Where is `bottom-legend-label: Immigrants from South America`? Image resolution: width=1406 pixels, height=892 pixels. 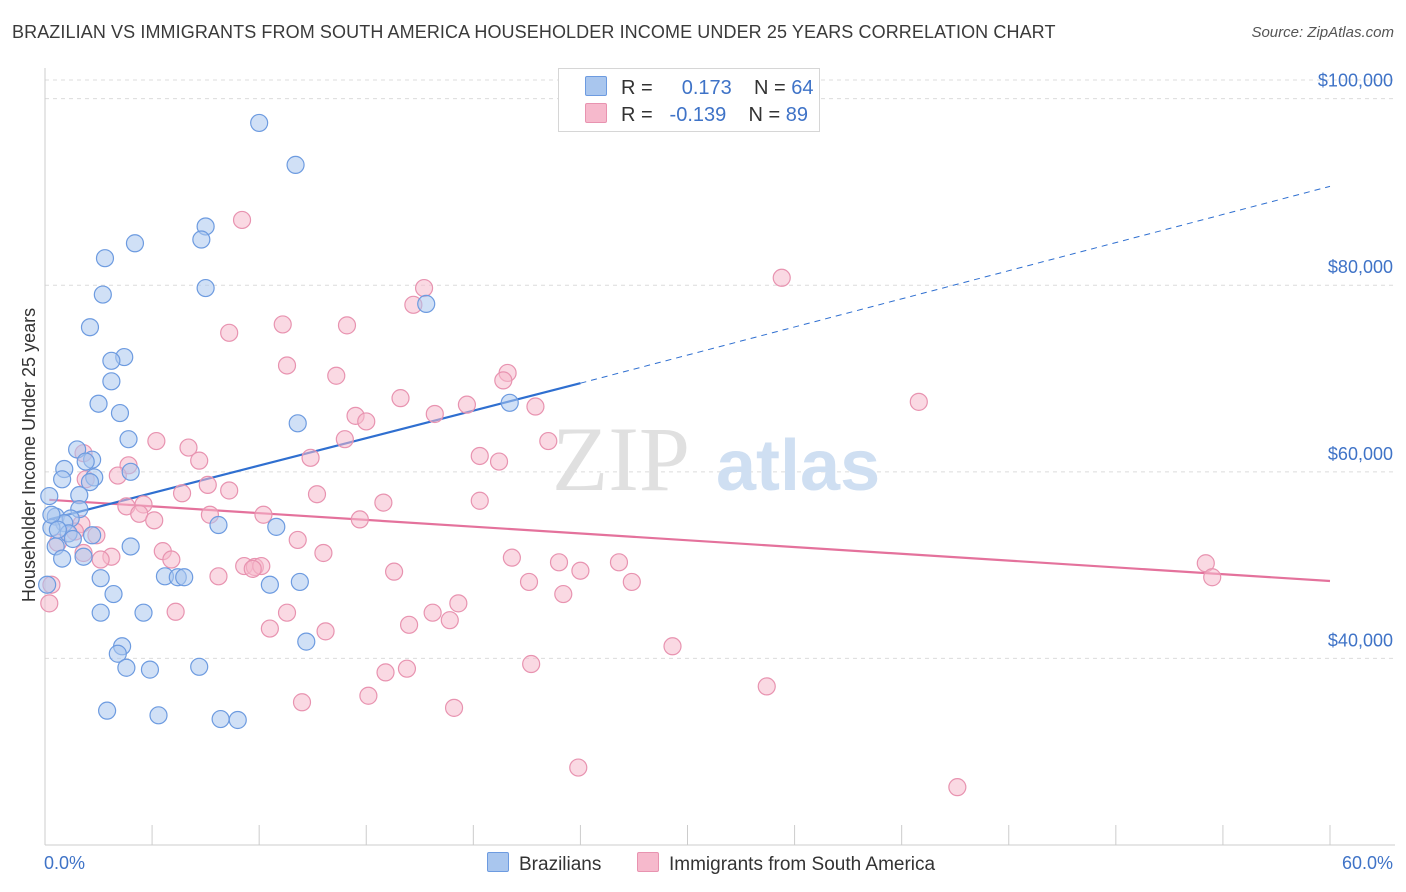
bottom-legend-label: Immigrants from South America is located at coordinates (802, 864).